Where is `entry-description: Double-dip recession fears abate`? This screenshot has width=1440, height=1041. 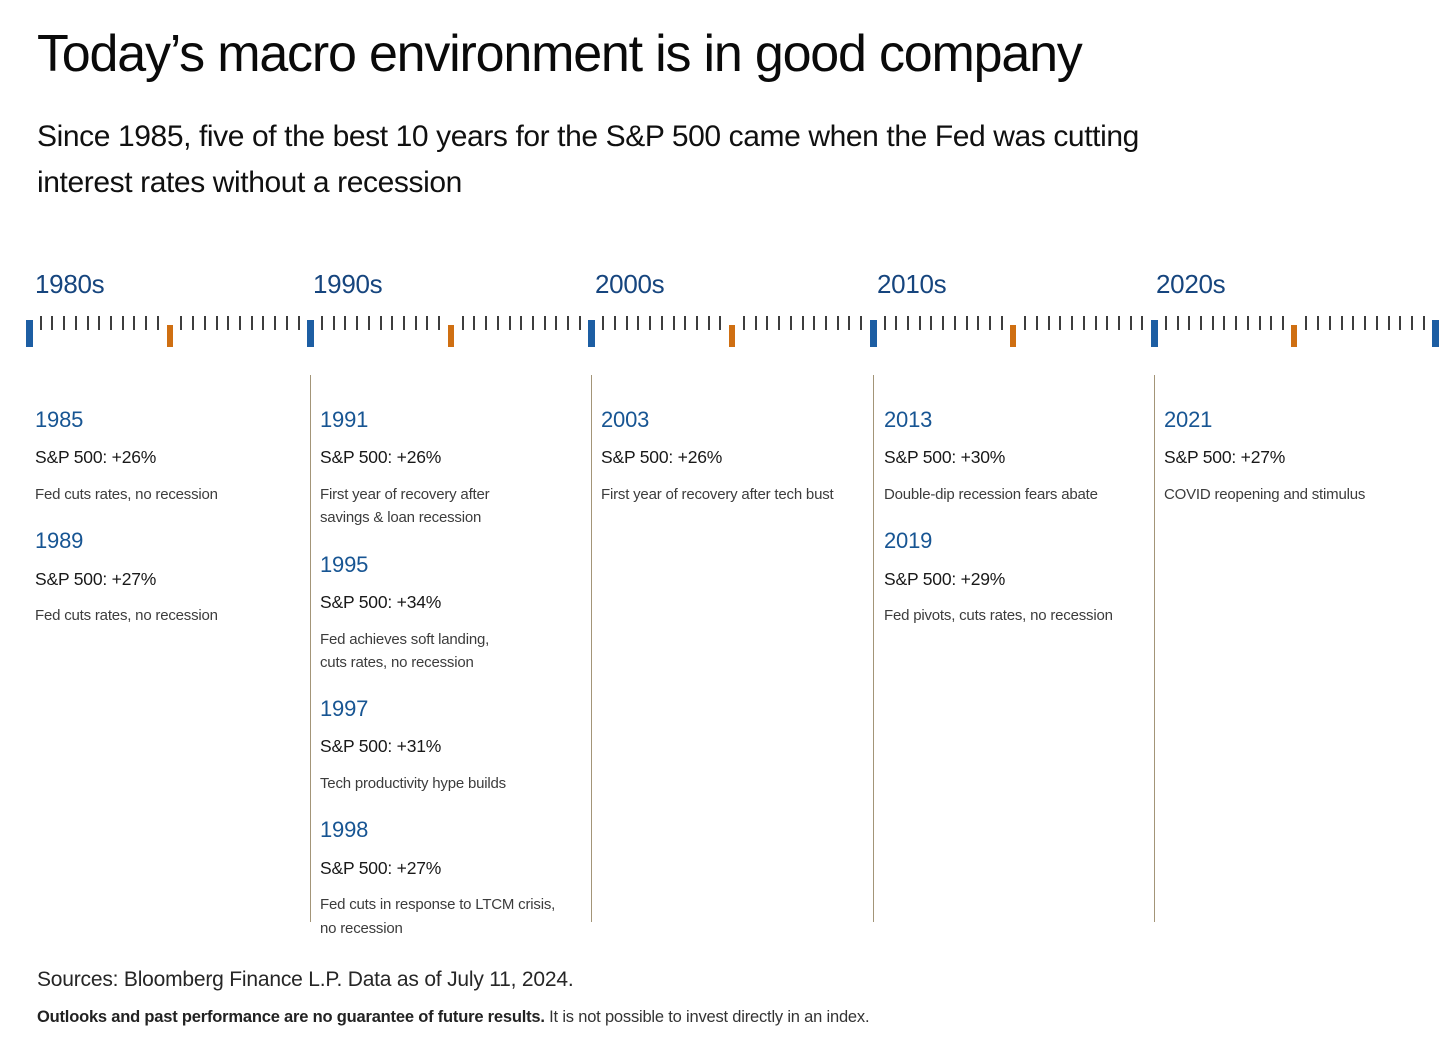 entry-description: Double-dip recession fears abate is located at coordinates (991, 495).